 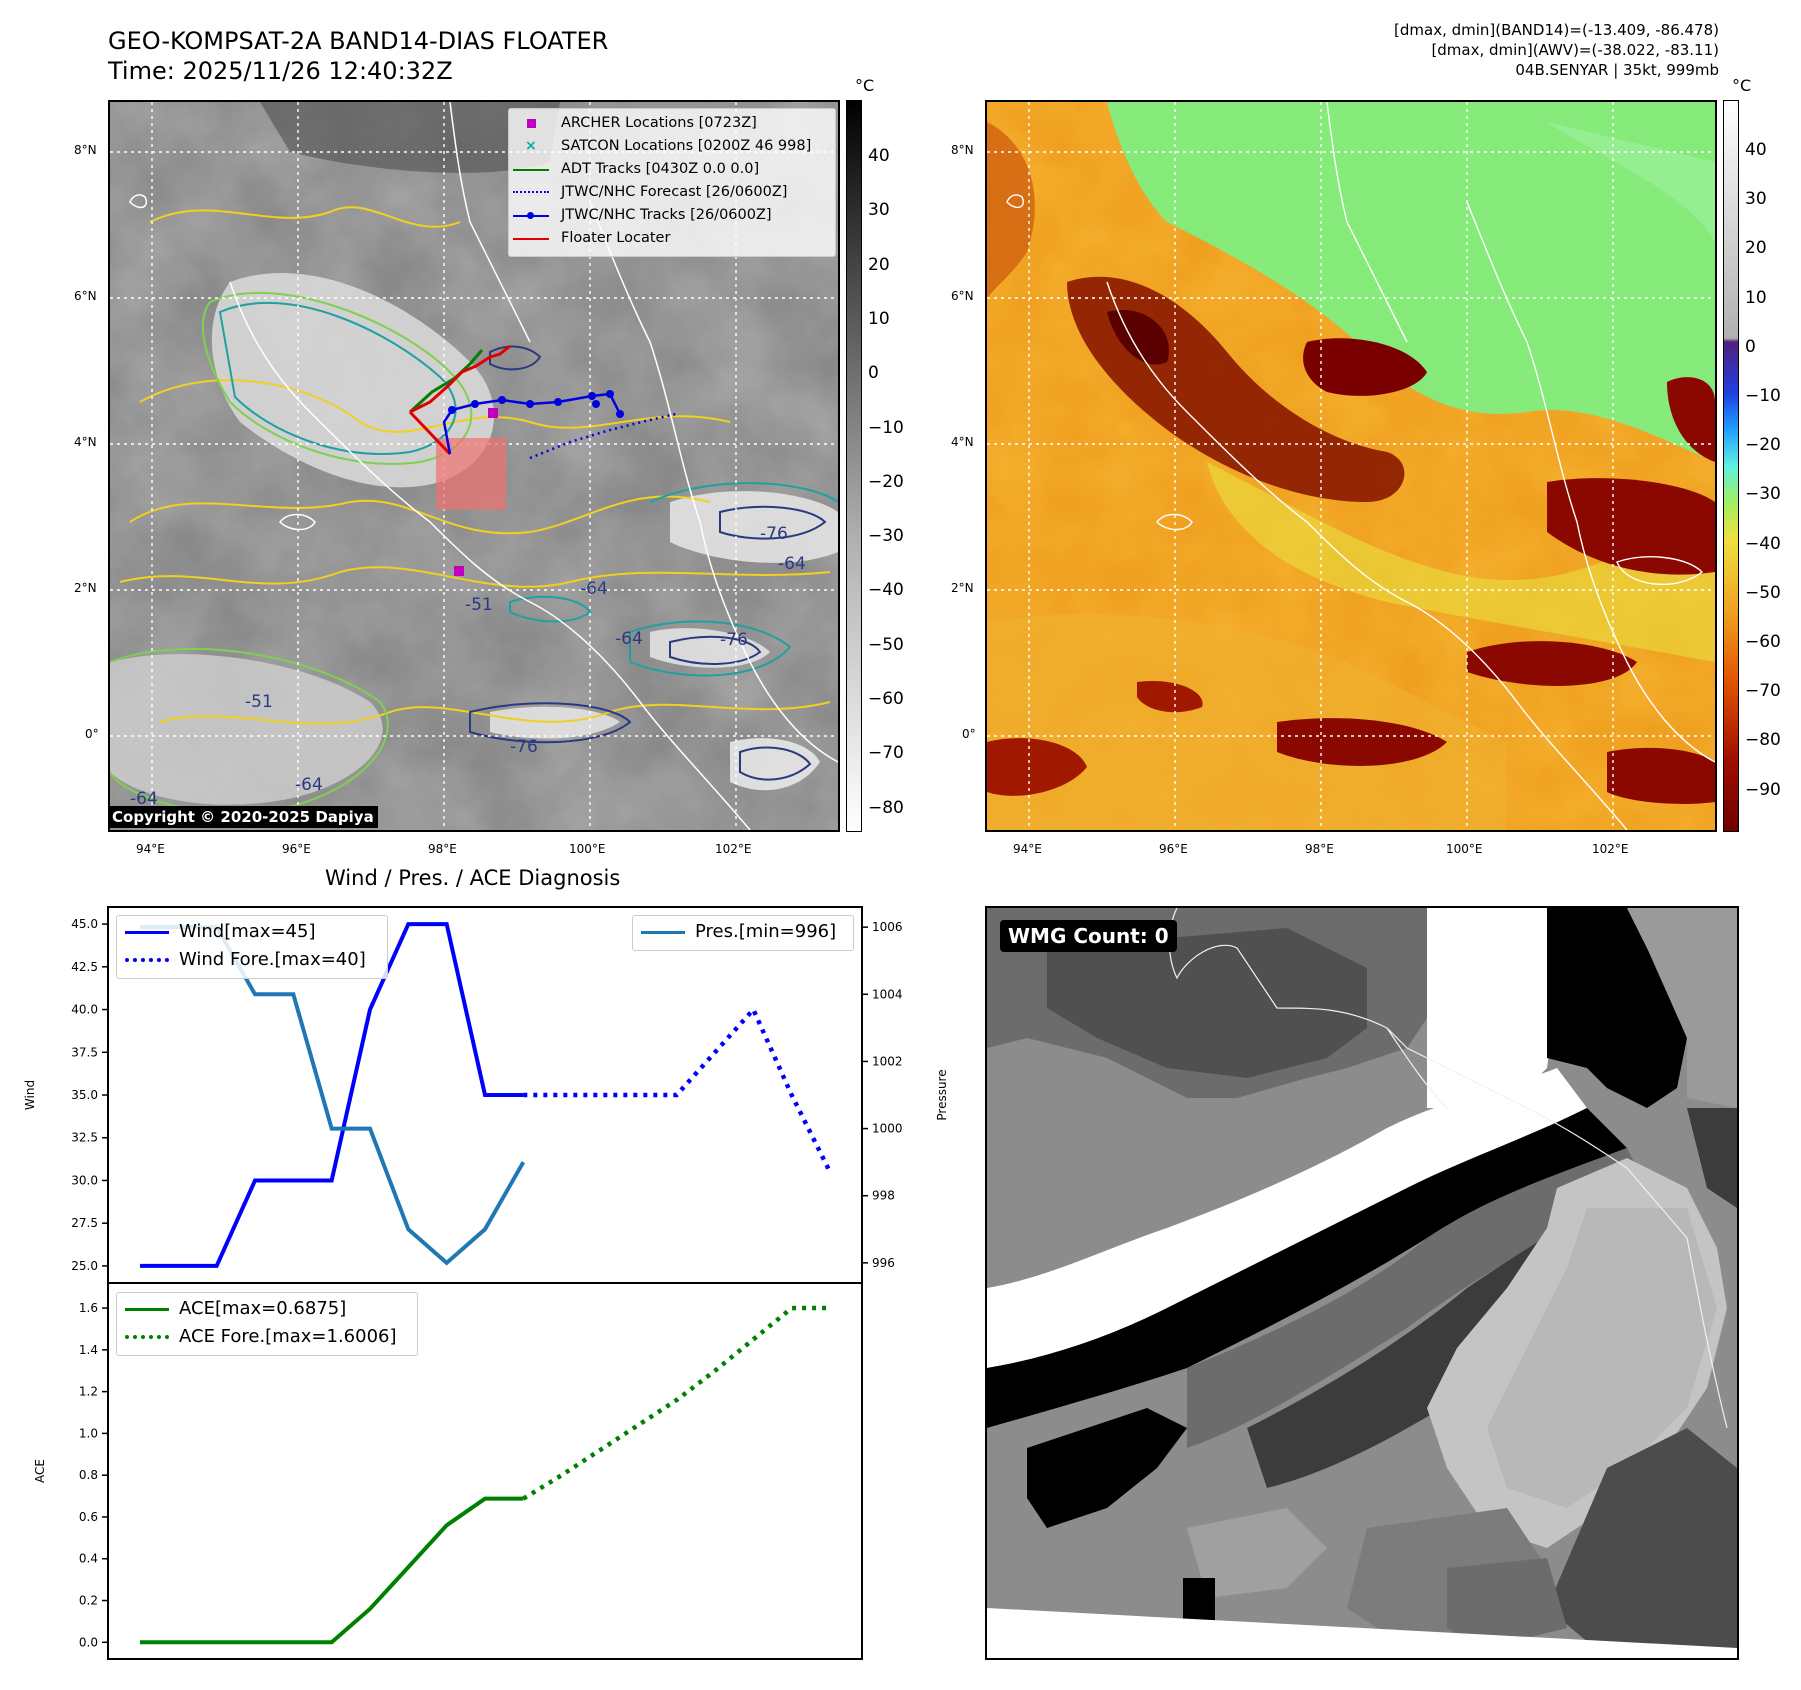 What do you see at coordinates (672, 192) in the screenshot?
I see `legend-entry-jtwc-forecast: JTWC/NHC Forecast [26/0600Z]` at bounding box center [672, 192].